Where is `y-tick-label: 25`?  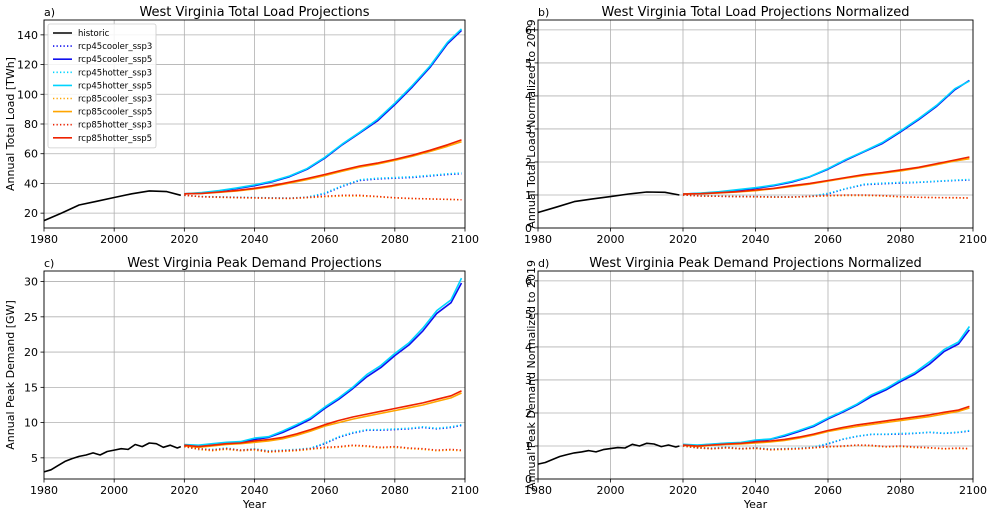
y-tick-label: 25 is located at coordinates (31, 317).